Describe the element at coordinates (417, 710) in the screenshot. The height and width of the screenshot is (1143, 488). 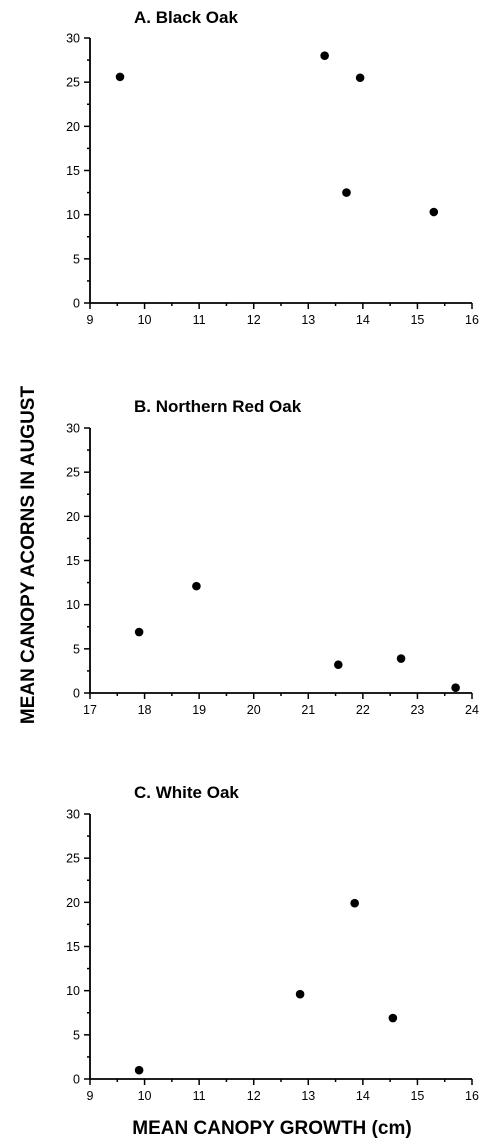
I see `x-tick-label: 23` at that location.